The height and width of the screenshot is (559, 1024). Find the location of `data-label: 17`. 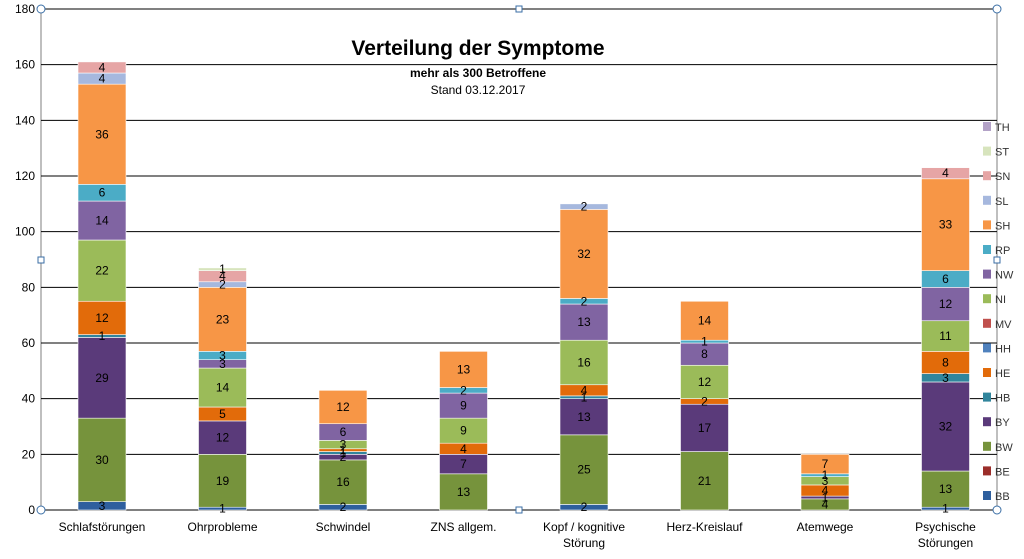

data-label: 17 is located at coordinates (705, 428).